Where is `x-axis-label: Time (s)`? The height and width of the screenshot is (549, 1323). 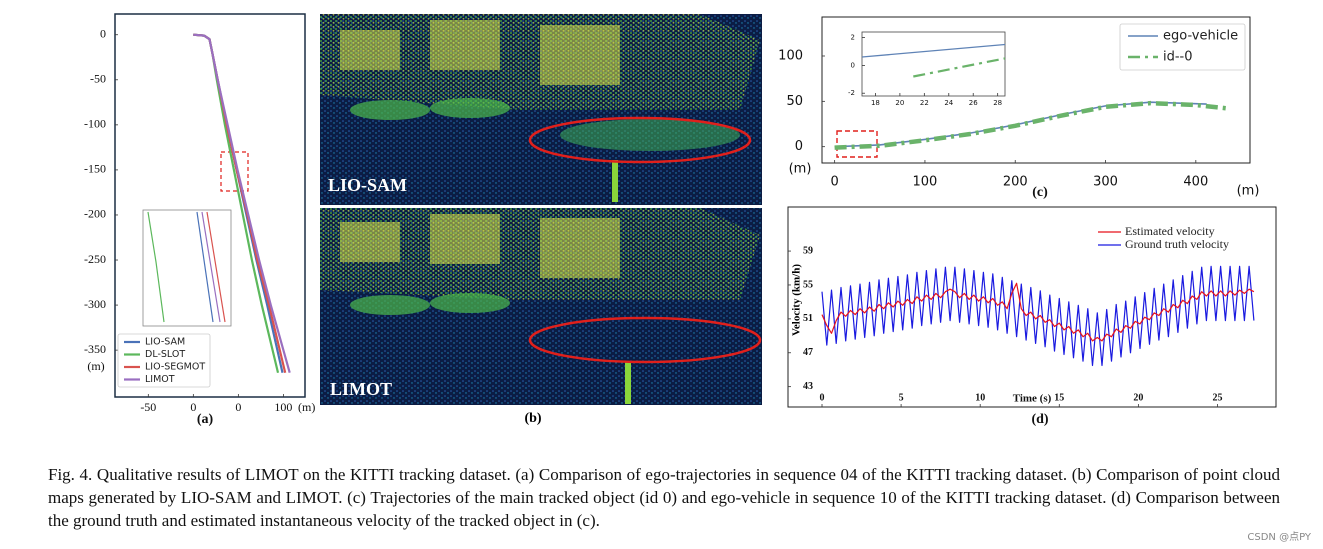
x-axis-label: Time (s) is located at coordinates (1032, 399).